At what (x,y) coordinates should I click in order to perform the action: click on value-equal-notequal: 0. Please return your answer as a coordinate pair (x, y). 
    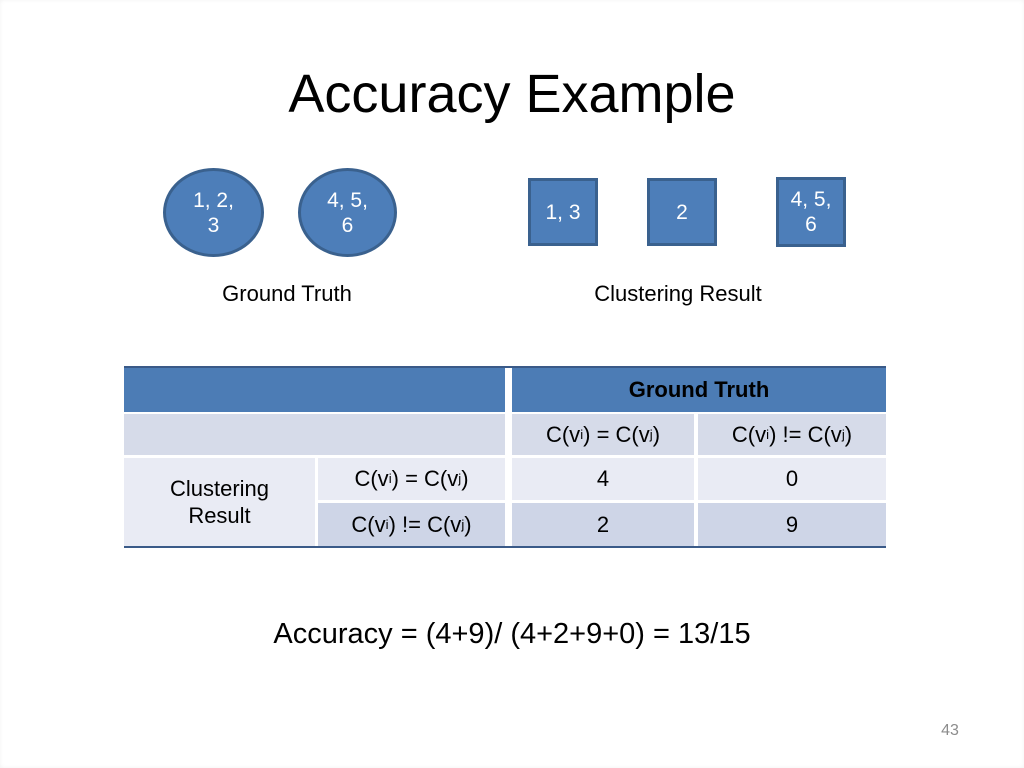
    Looking at the image, I should click on (792, 479).